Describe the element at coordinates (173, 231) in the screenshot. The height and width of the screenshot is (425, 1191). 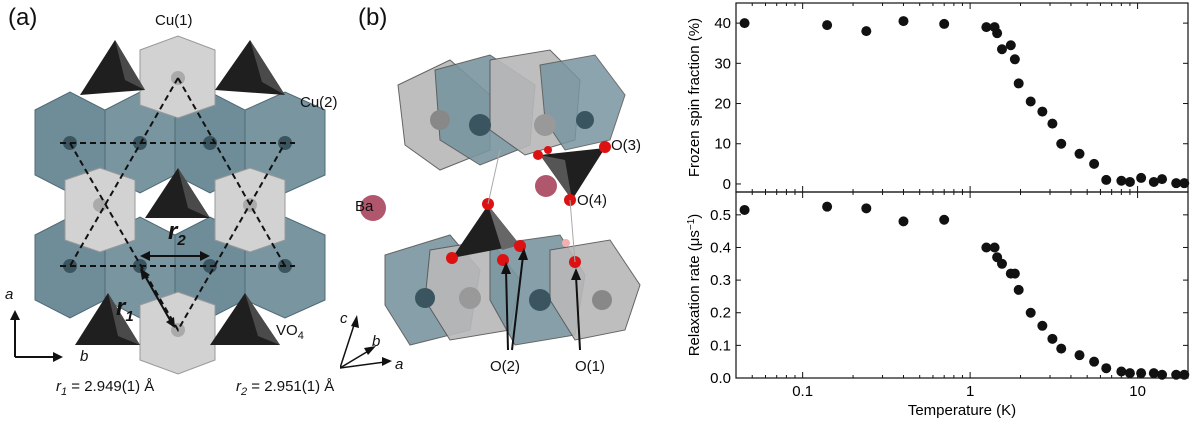
I see `r2-symbol: r` at that location.